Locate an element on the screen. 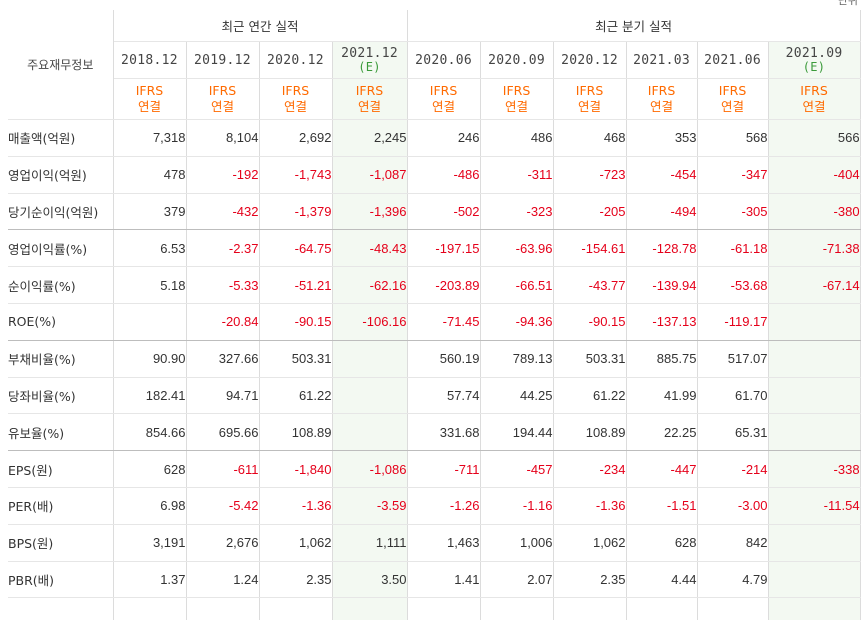 Image resolution: width=868 pixels, height=620 pixels. value-cell: -51.21 is located at coordinates (296, 285).